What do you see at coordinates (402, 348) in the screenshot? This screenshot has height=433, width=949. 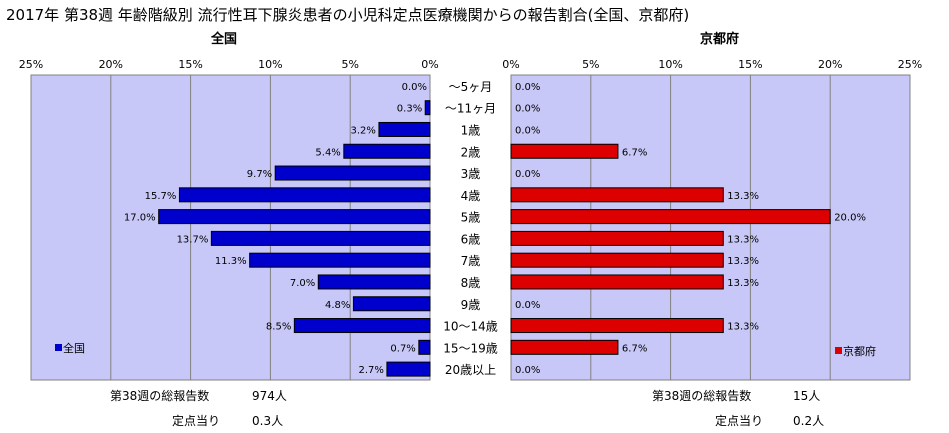 I see `left-data-label: 0.7%` at bounding box center [402, 348].